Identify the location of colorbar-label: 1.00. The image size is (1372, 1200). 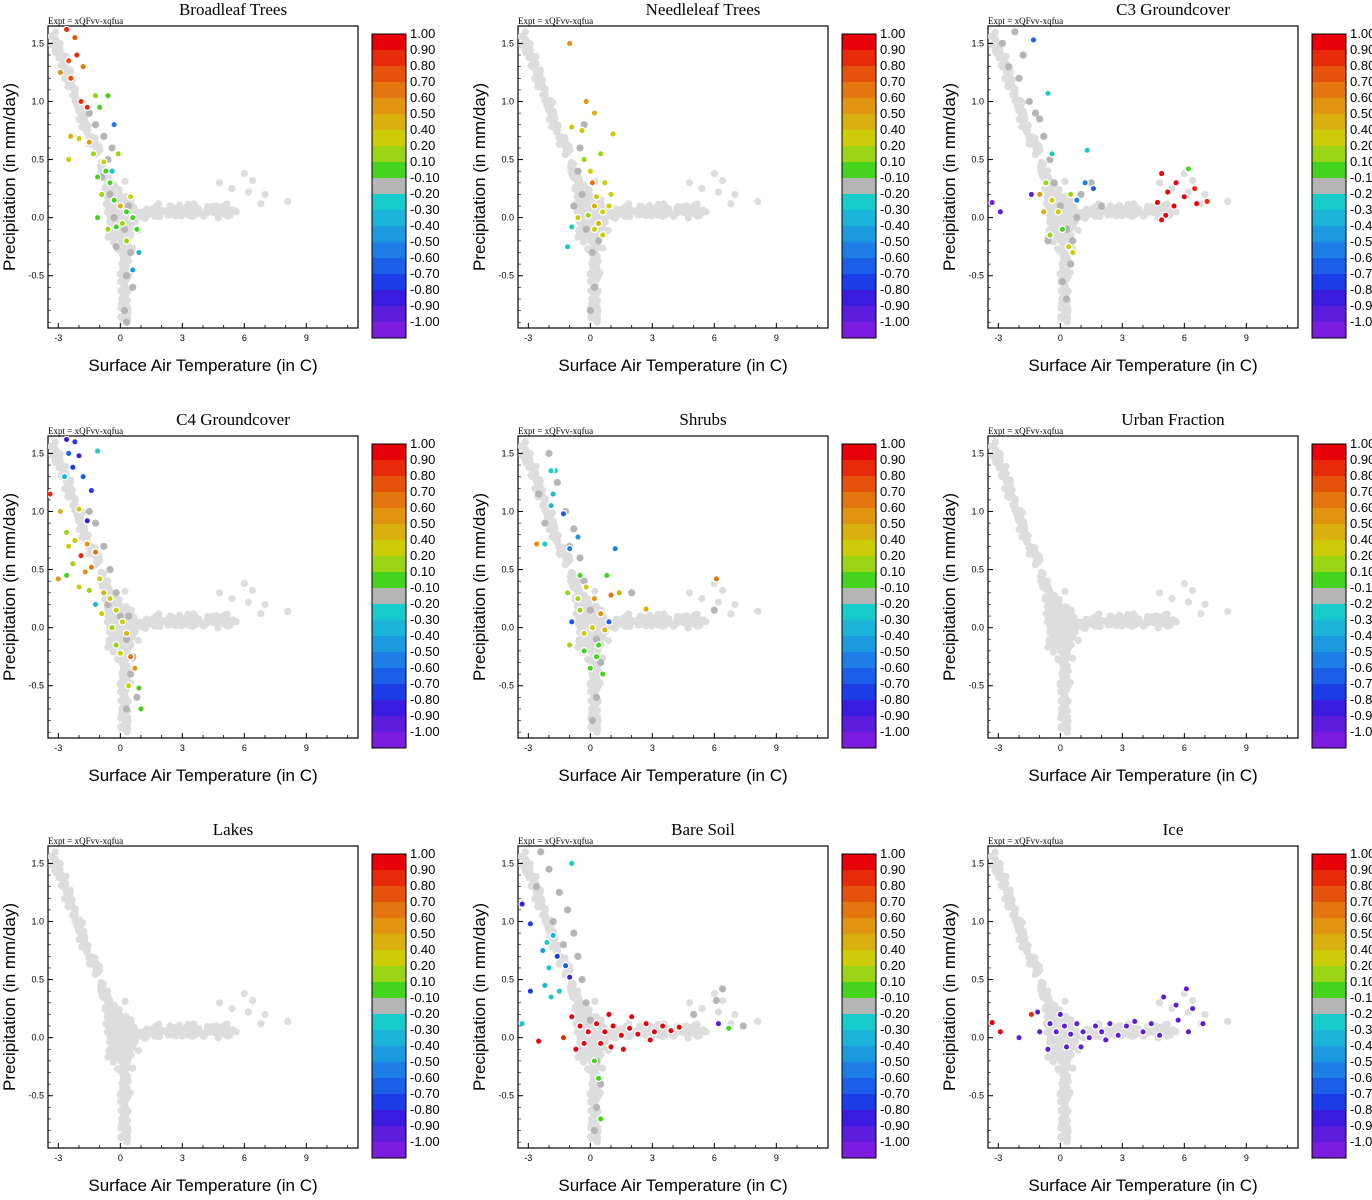
(422, 443).